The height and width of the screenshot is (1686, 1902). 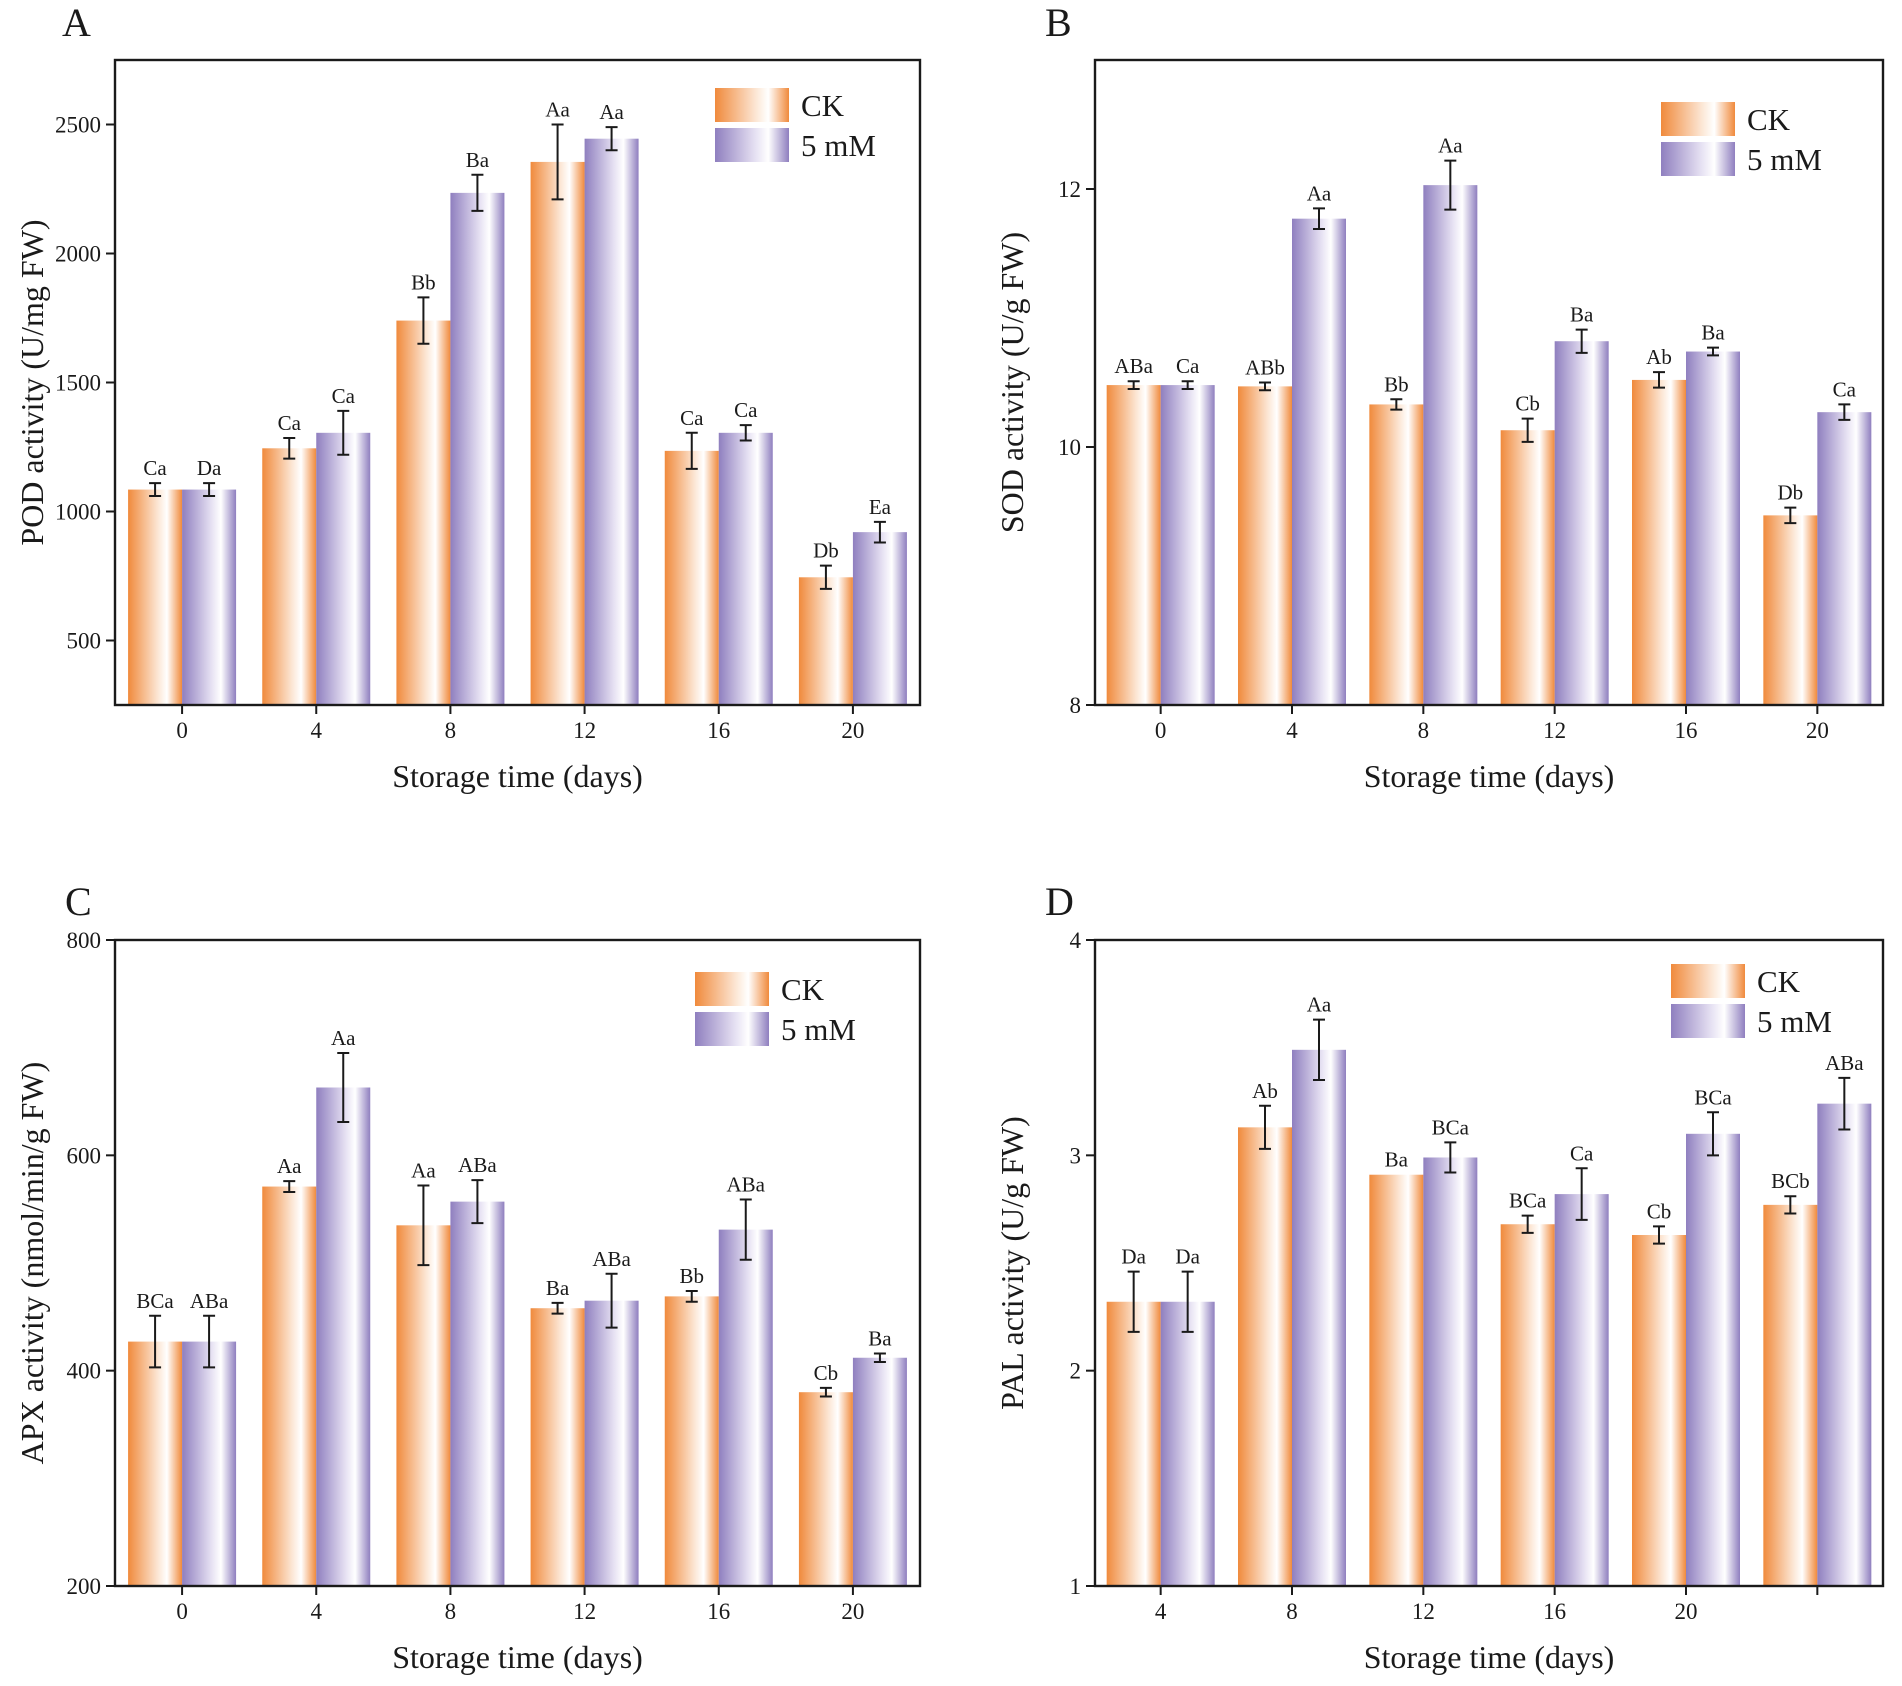 I want to click on panel-letter-b: B, so click(x=1058, y=22).